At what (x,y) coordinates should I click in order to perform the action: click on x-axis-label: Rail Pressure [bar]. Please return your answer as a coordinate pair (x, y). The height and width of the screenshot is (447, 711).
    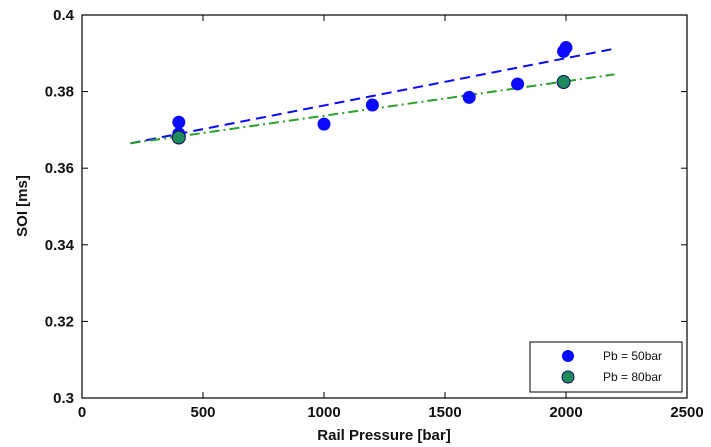
    Looking at the image, I should click on (383, 435).